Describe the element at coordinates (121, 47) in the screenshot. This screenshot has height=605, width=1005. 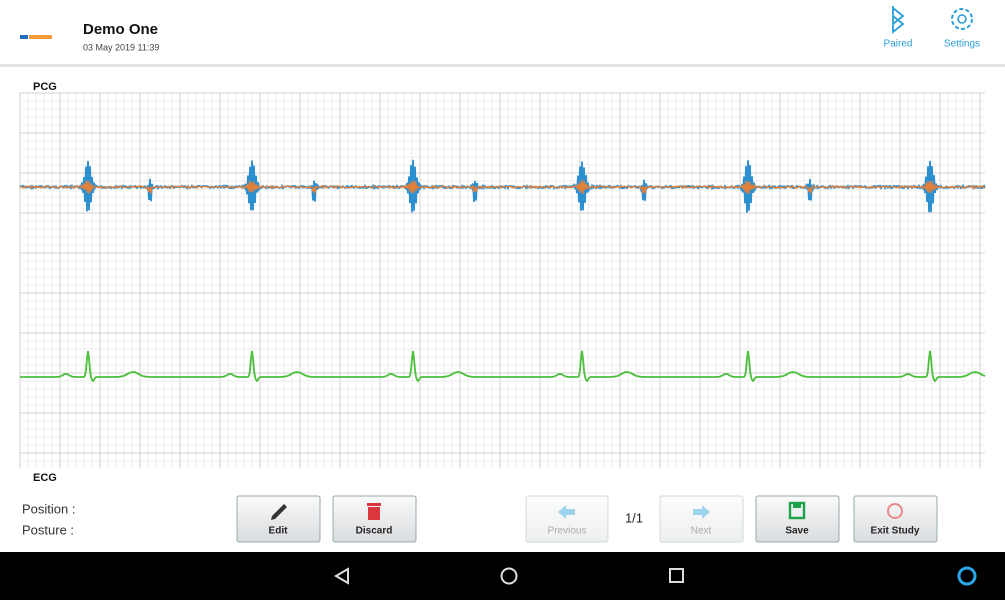
I see `date-time: 03 May 2019 11:39` at that location.